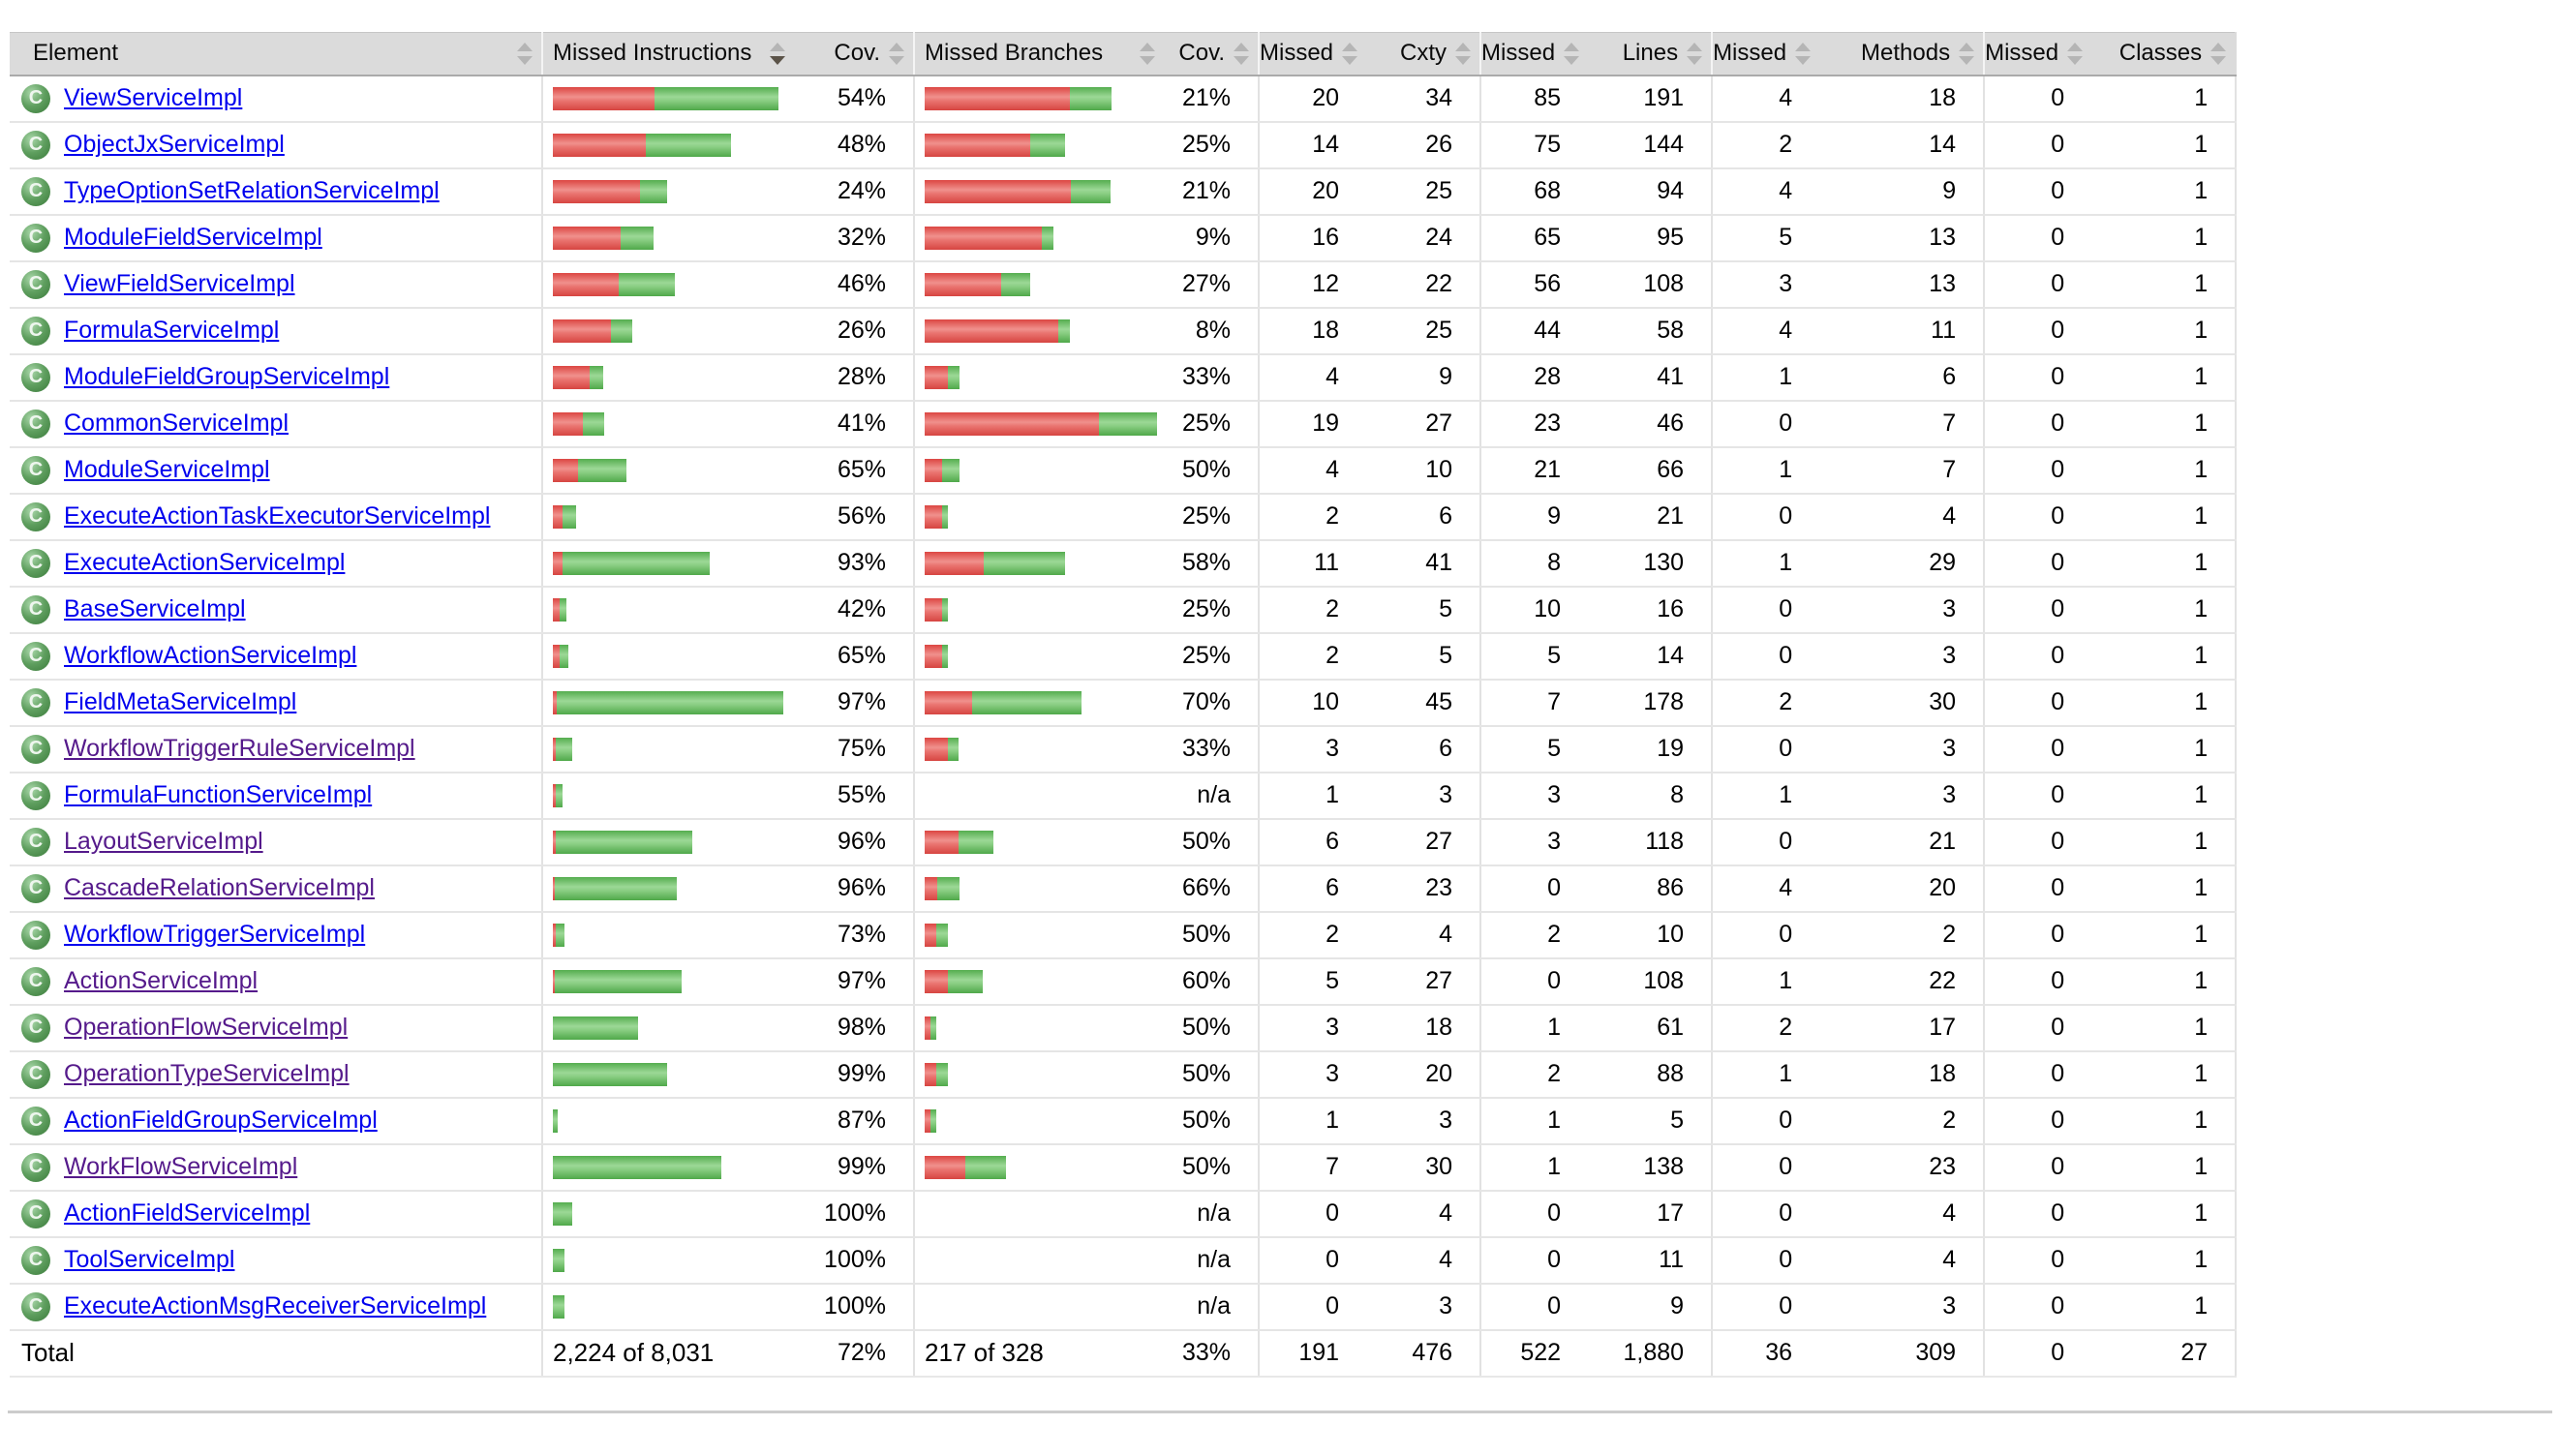 Image resolution: width=2560 pixels, height=1456 pixels. What do you see at coordinates (252, 191) in the screenshot?
I see `element-link: TypeOptionSetRelationServiceImpl` at bounding box center [252, 191].